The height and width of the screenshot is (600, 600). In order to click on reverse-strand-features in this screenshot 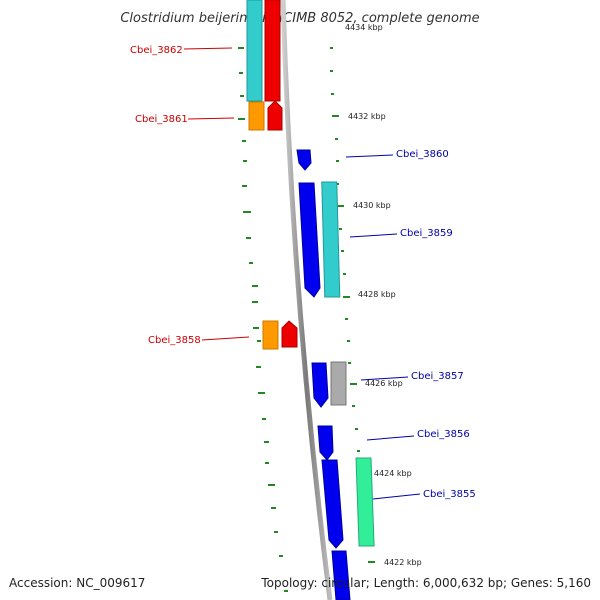, I will do `click(272, 175)`.